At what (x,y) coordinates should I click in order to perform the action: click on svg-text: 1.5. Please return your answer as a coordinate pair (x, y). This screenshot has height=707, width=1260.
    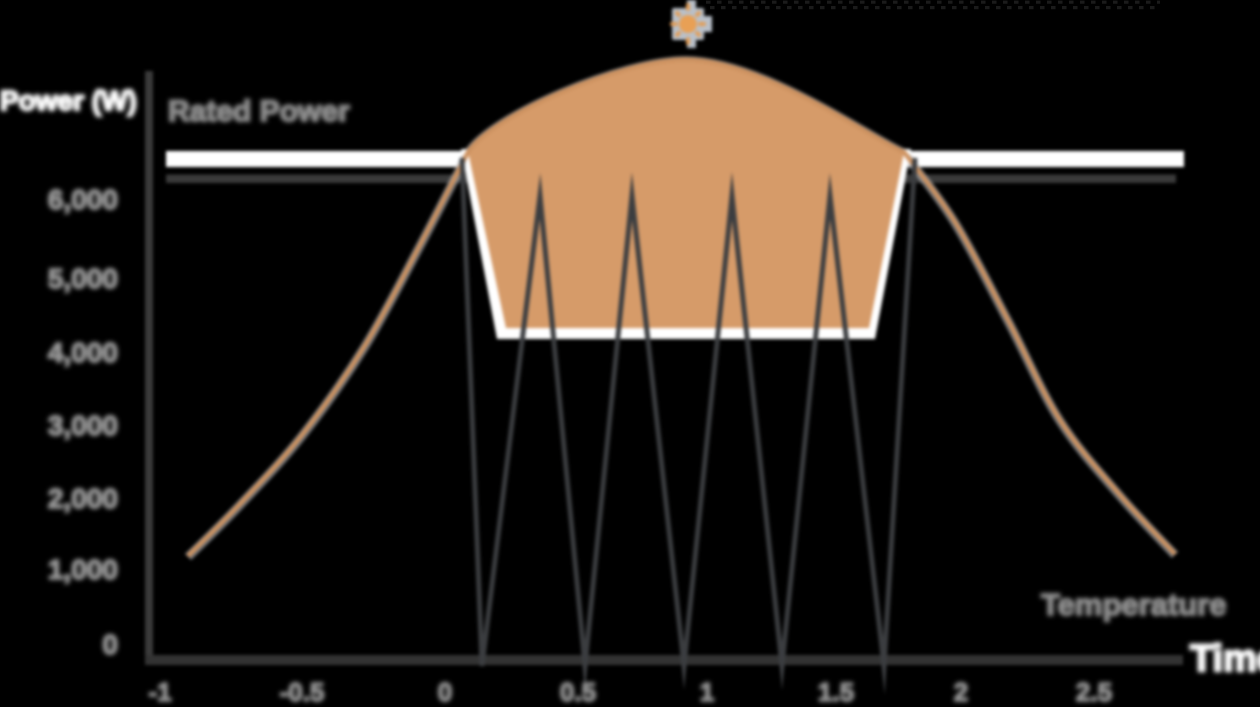
    Looking at the image, I should click on (836, 692).